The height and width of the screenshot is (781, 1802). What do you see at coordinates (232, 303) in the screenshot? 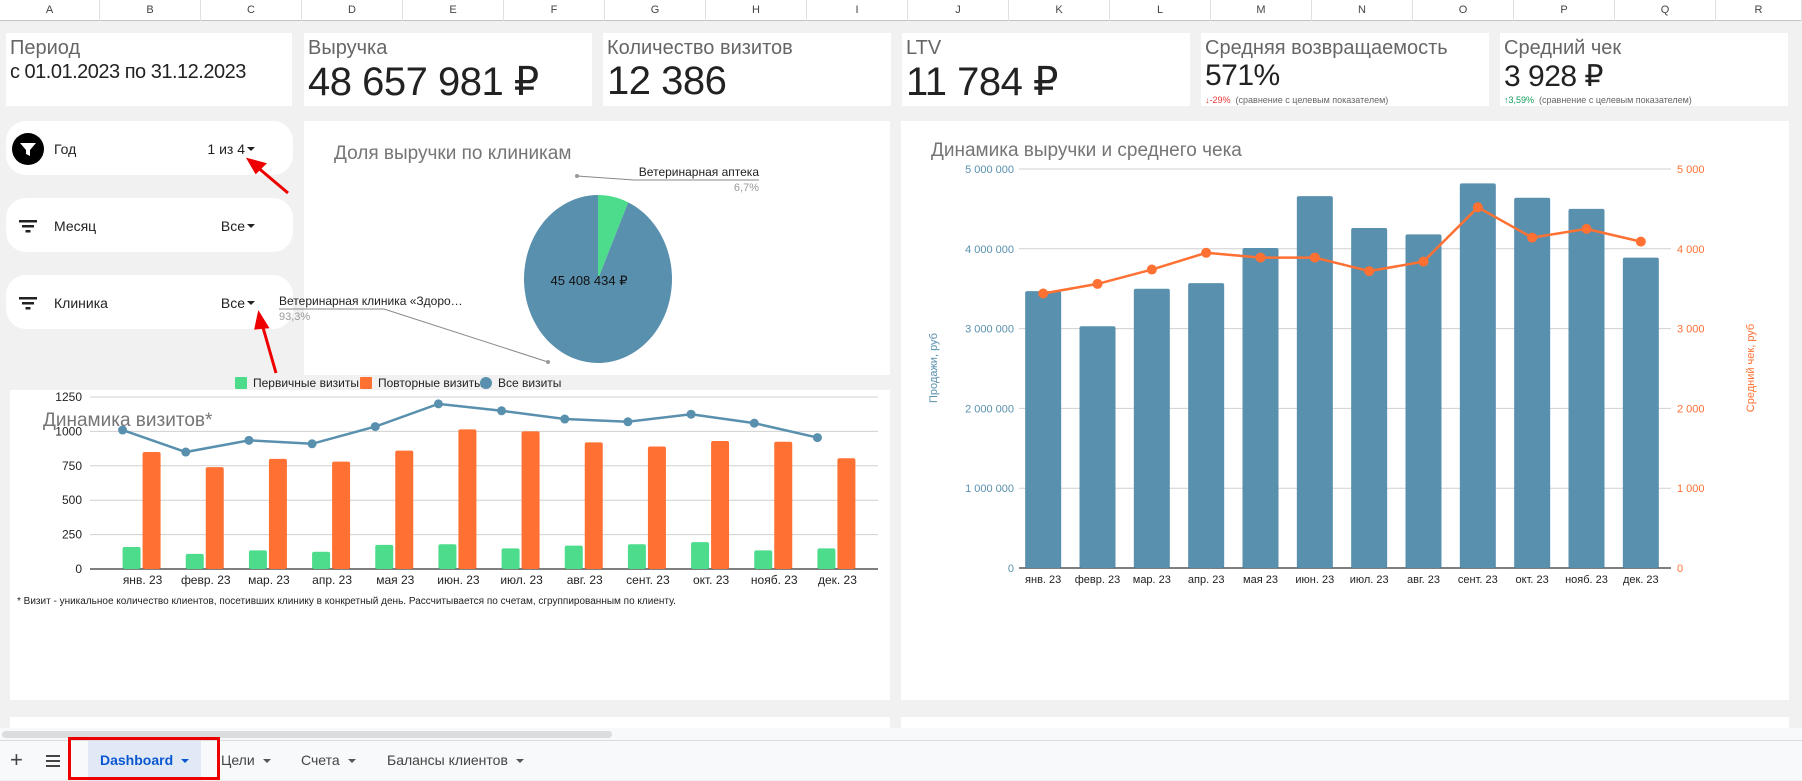
I see `filter-clinic-value: Все` at bounding box center [232, 303].